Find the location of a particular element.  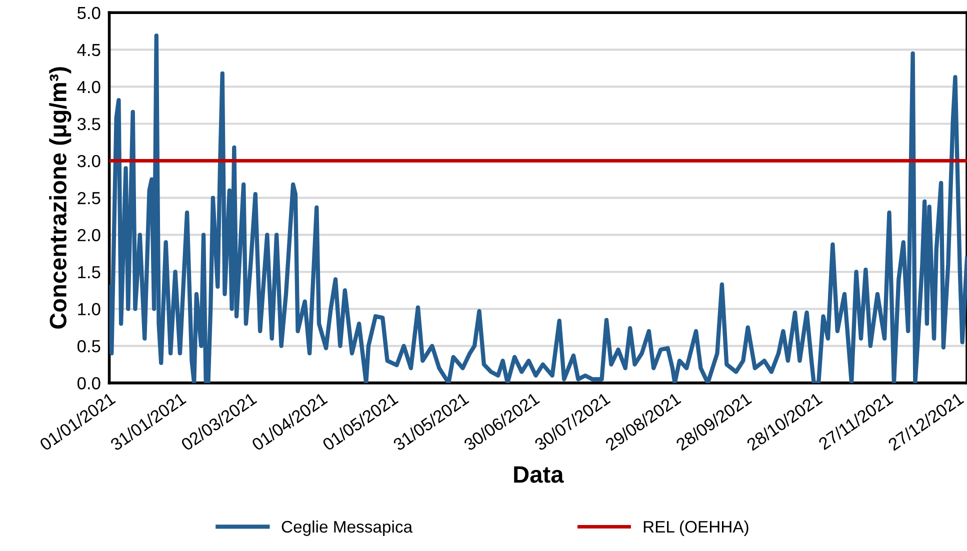

y-tick-label: 2.0 is located at coordinates (89, 235).